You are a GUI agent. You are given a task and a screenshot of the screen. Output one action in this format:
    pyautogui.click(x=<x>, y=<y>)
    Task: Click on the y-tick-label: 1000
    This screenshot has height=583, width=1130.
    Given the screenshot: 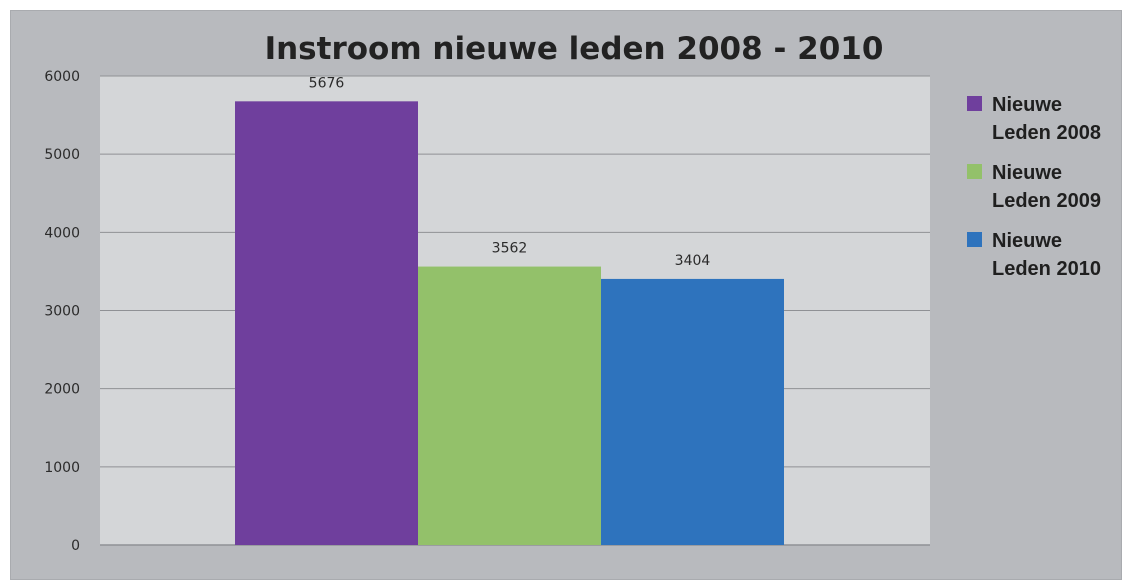 What is the action you would take?
    pyautogui.click(x=62, y=468)
    